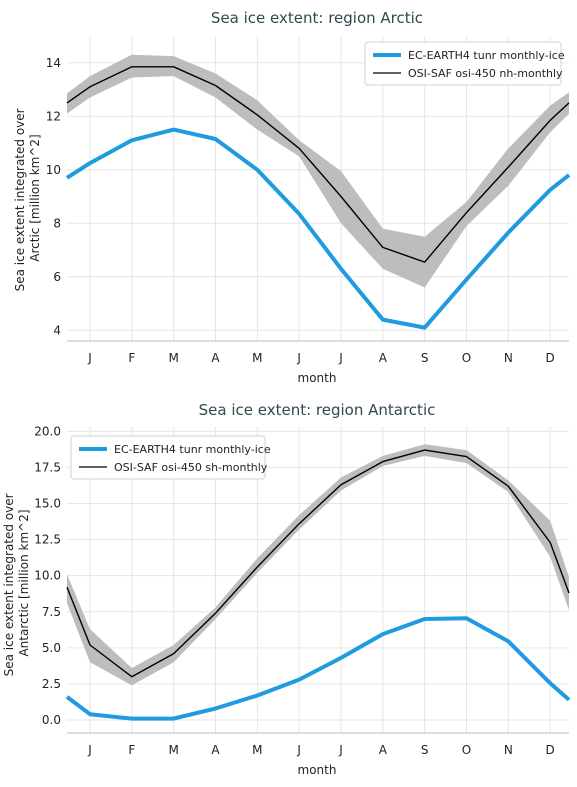  I want to click on y-tick-label: 10.0, so click(47, 576).